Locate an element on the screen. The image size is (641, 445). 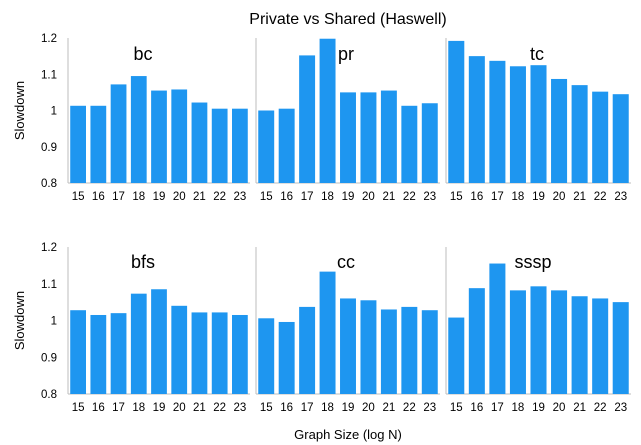
panel-name-label: tc is located at coordinates (537, 54).